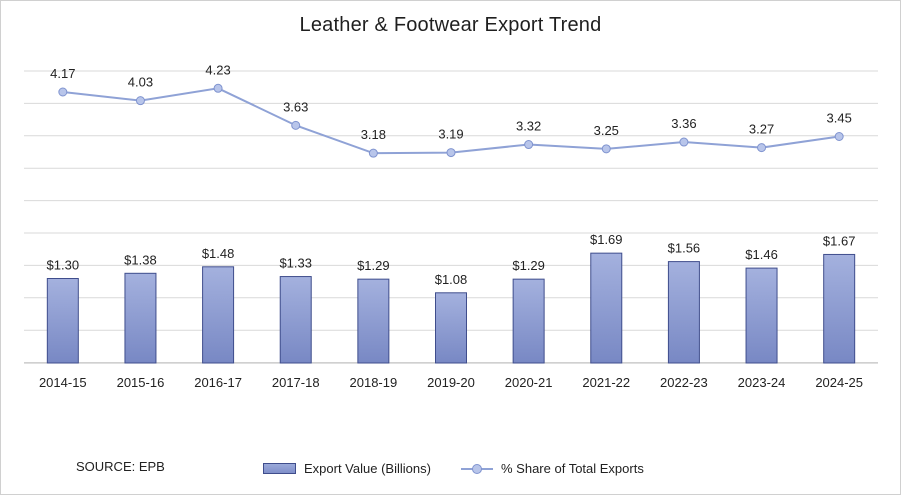 The image size is (901, 495). Describe the element at coordinates (606, 130) in the screenshot. I see `line-data-label: 3.25` at that location.